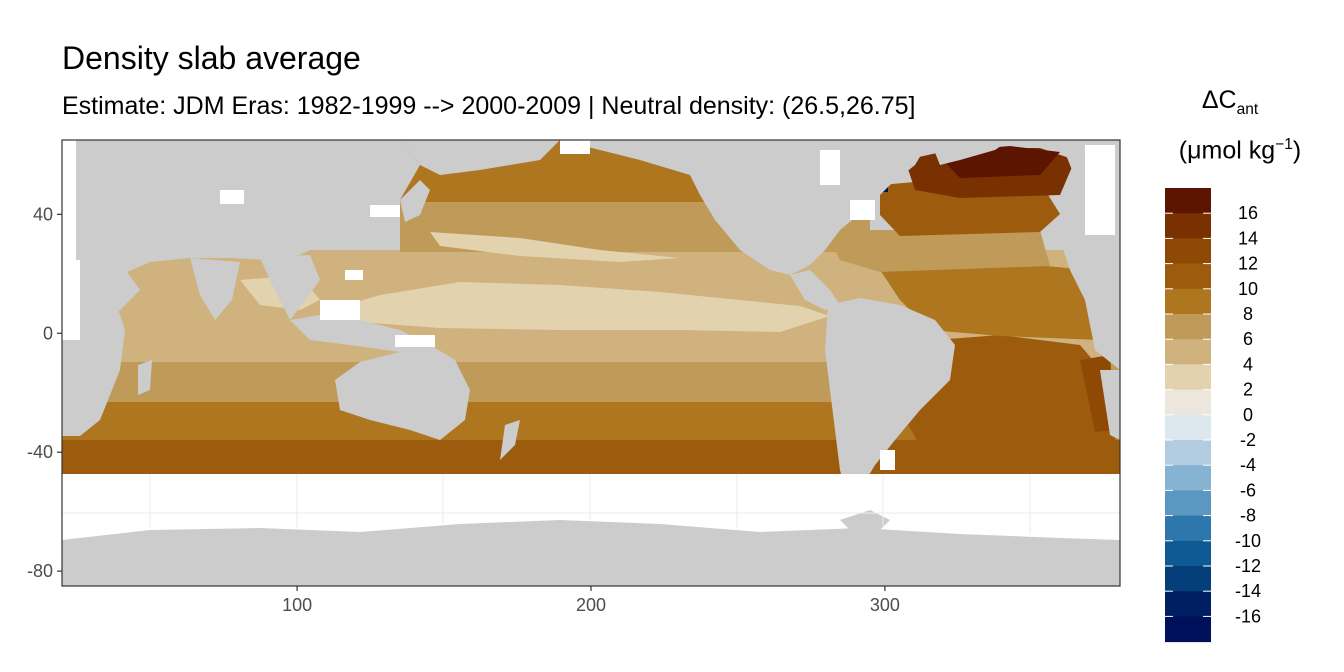 This screenshot has height=672, width=1344. What do you see at coordinates (1248, 616) in the screenshot?
I see `legend-label: -16` at bounding box center [1248, 616].